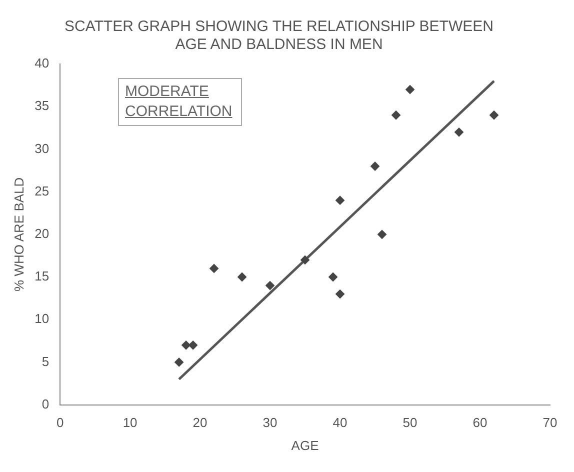 The width and height of the screenshot is (574, 472). What do you see at coordinates (200, 422) in the screenshot?
I see `x-tick-label: 20` at bounding box center [200, 422].